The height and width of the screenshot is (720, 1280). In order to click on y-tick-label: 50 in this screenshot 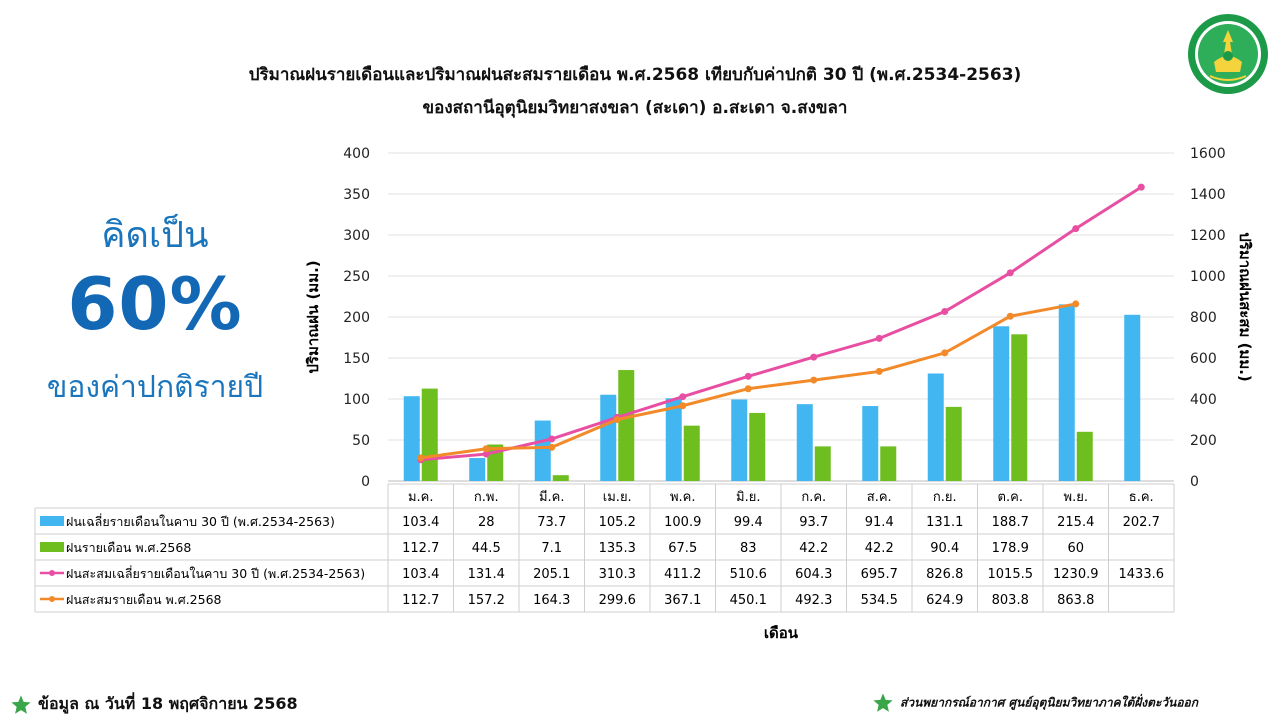, I will do `click(361, 441)`.